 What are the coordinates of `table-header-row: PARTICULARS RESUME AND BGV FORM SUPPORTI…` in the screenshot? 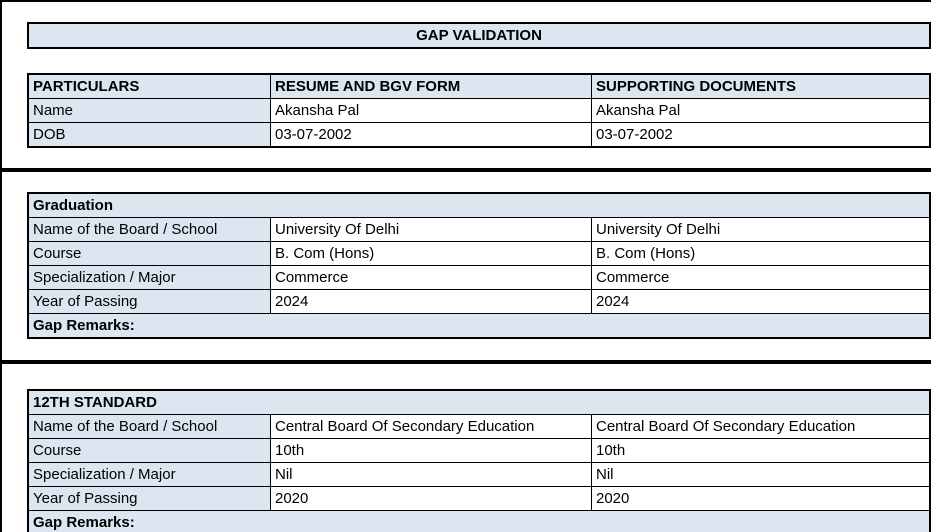 It's located at (479, 87).